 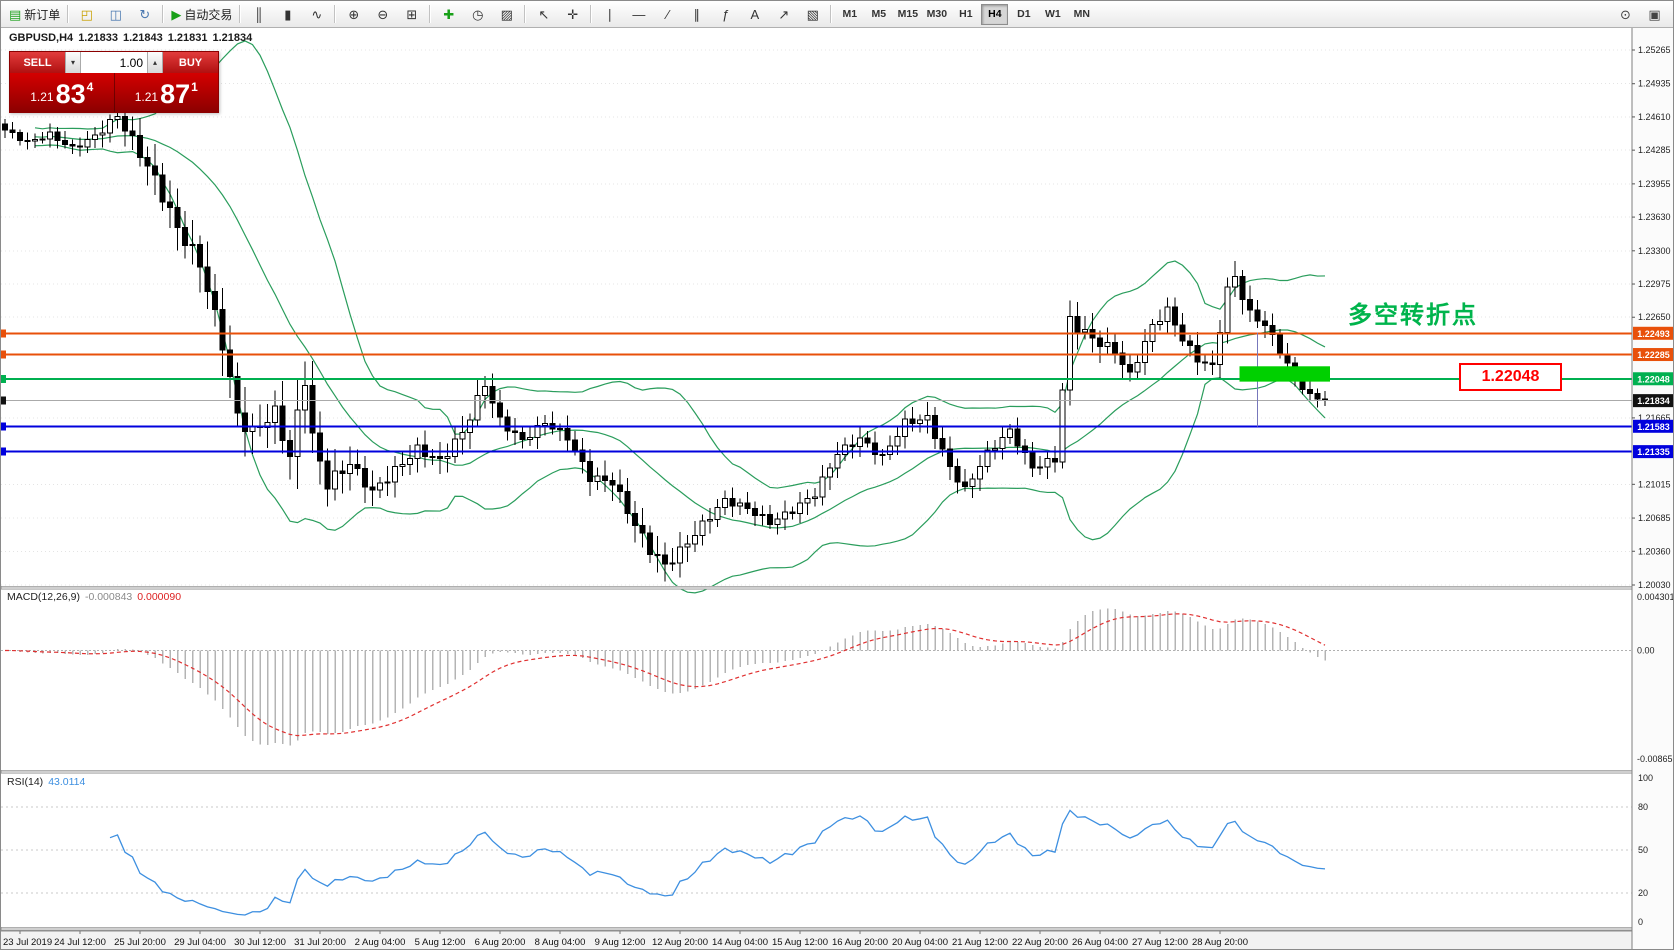 I want to click on horizontal-line-icon: ―, so click(x=639, y=14).